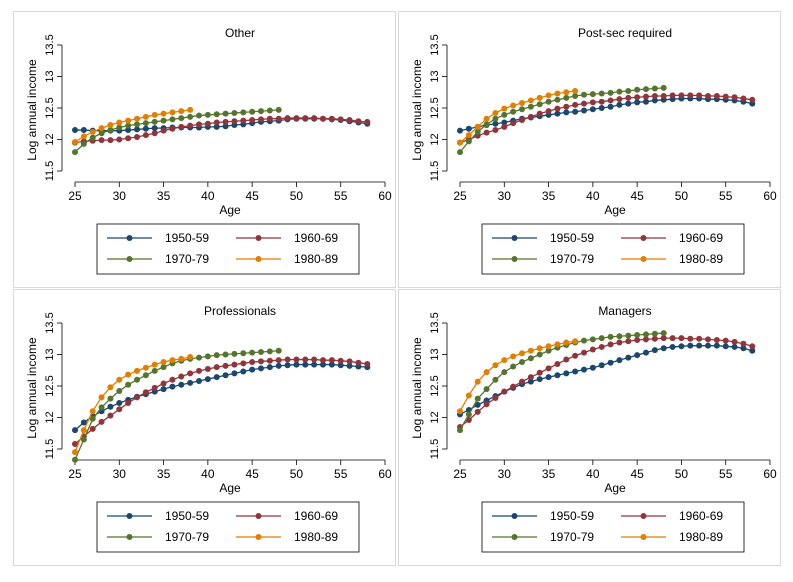 Image resolution: width=793 pixels, height=582 pixels. I want to click on legend: 1950-59 1960-69 1970-79 1980-89, so click(228, 249).